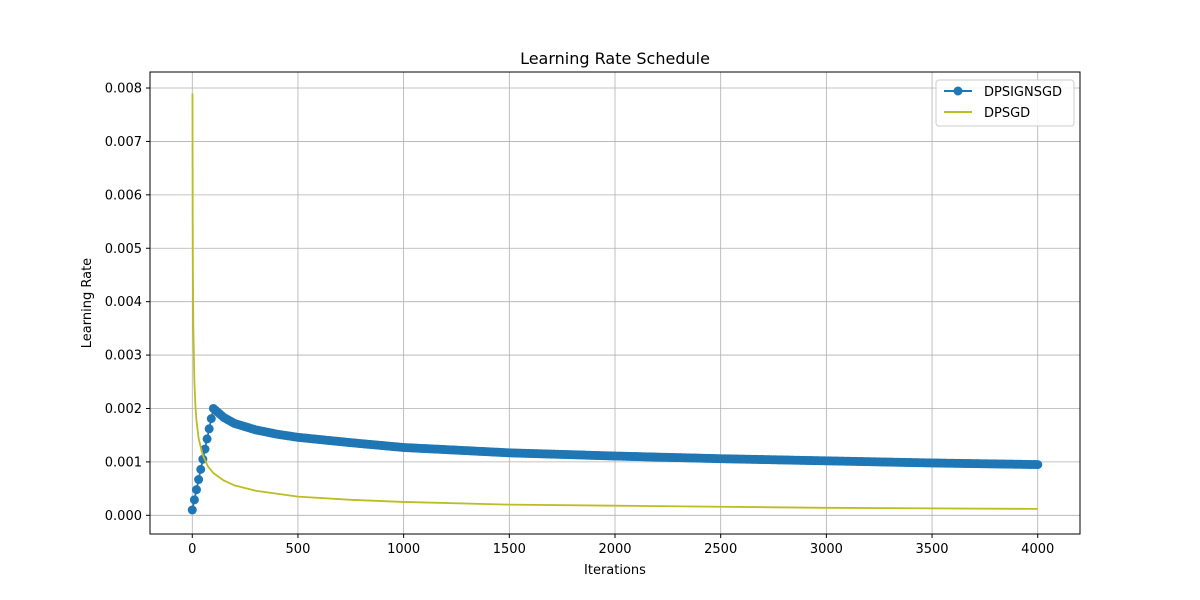 This screenshot has width=1200, height=600. What do you see at coordinates (509, 549) in the screenshot?
I see `x-tick-label: 1500` at bounding box center [509, 549].